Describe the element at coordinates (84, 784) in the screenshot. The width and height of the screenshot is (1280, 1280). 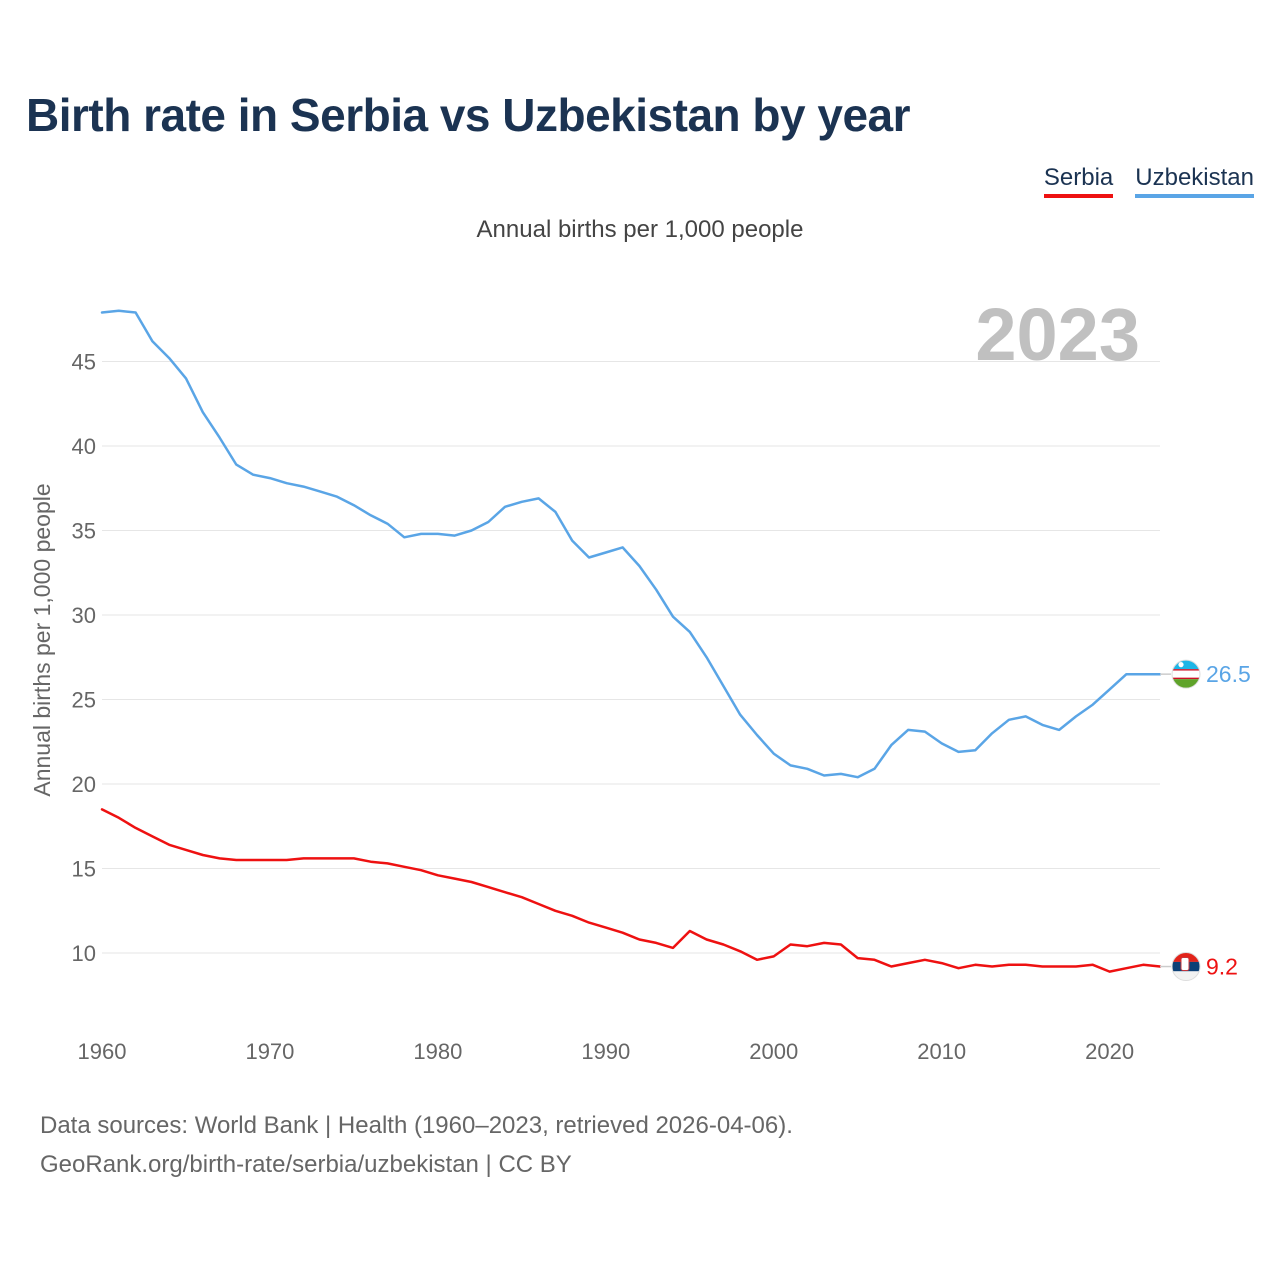
I see `y-tick-label: 20` at that location.